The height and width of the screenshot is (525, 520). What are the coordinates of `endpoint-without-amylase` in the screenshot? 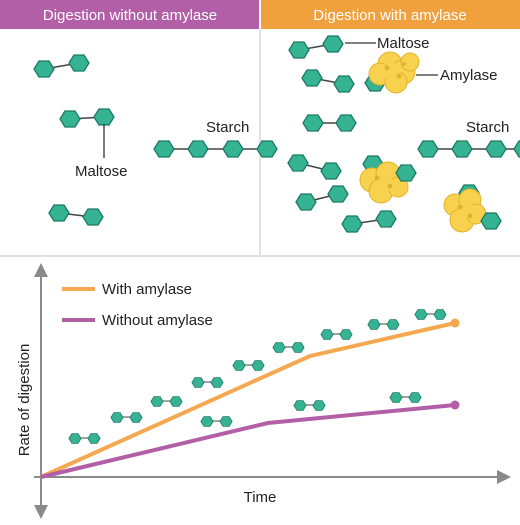 It's located at (455, 405).